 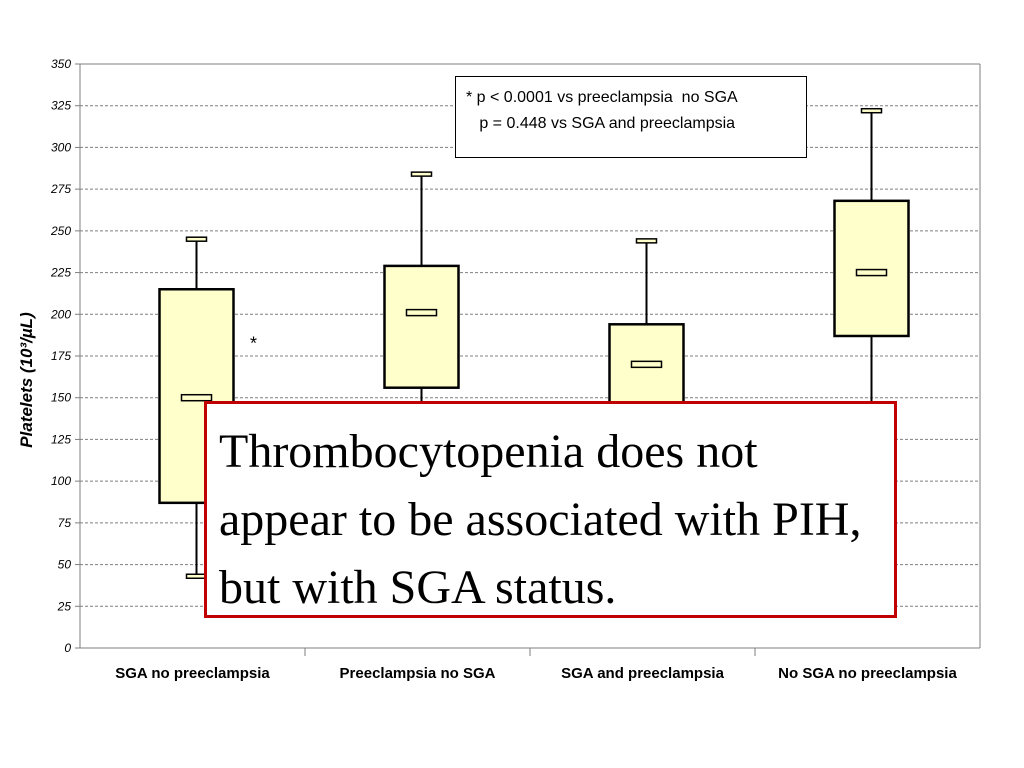 What do you see at coordinates (602, 97) in the screenshot?
I see `legend-line-1: * p < 0.0001 vs preeclampsia no SGA` at bounding box center [602, 97].